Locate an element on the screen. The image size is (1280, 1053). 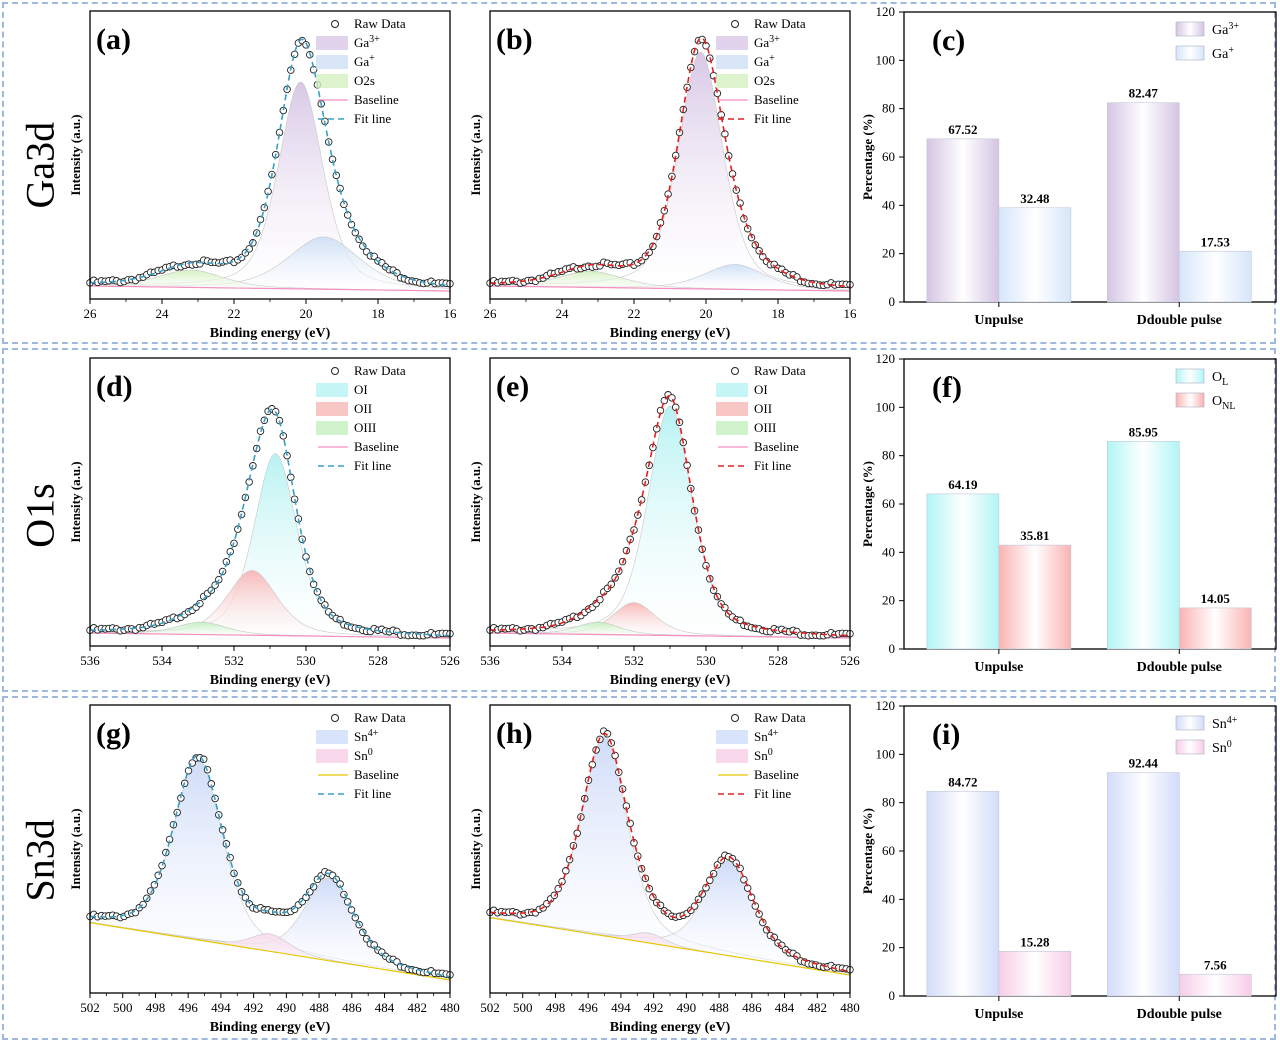
bar-data-label: 82.47 is located at coordinates (1144, 93).